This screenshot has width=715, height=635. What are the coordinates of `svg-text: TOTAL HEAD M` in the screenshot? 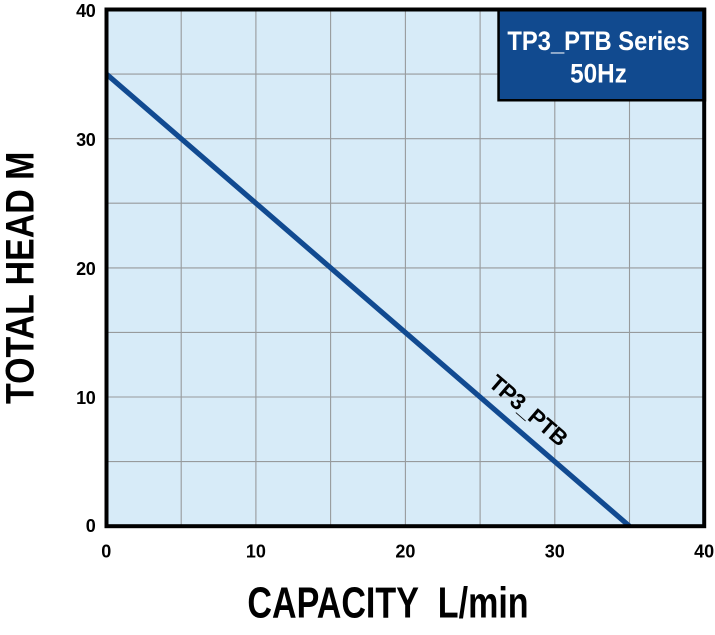 It's located at (21, 278).